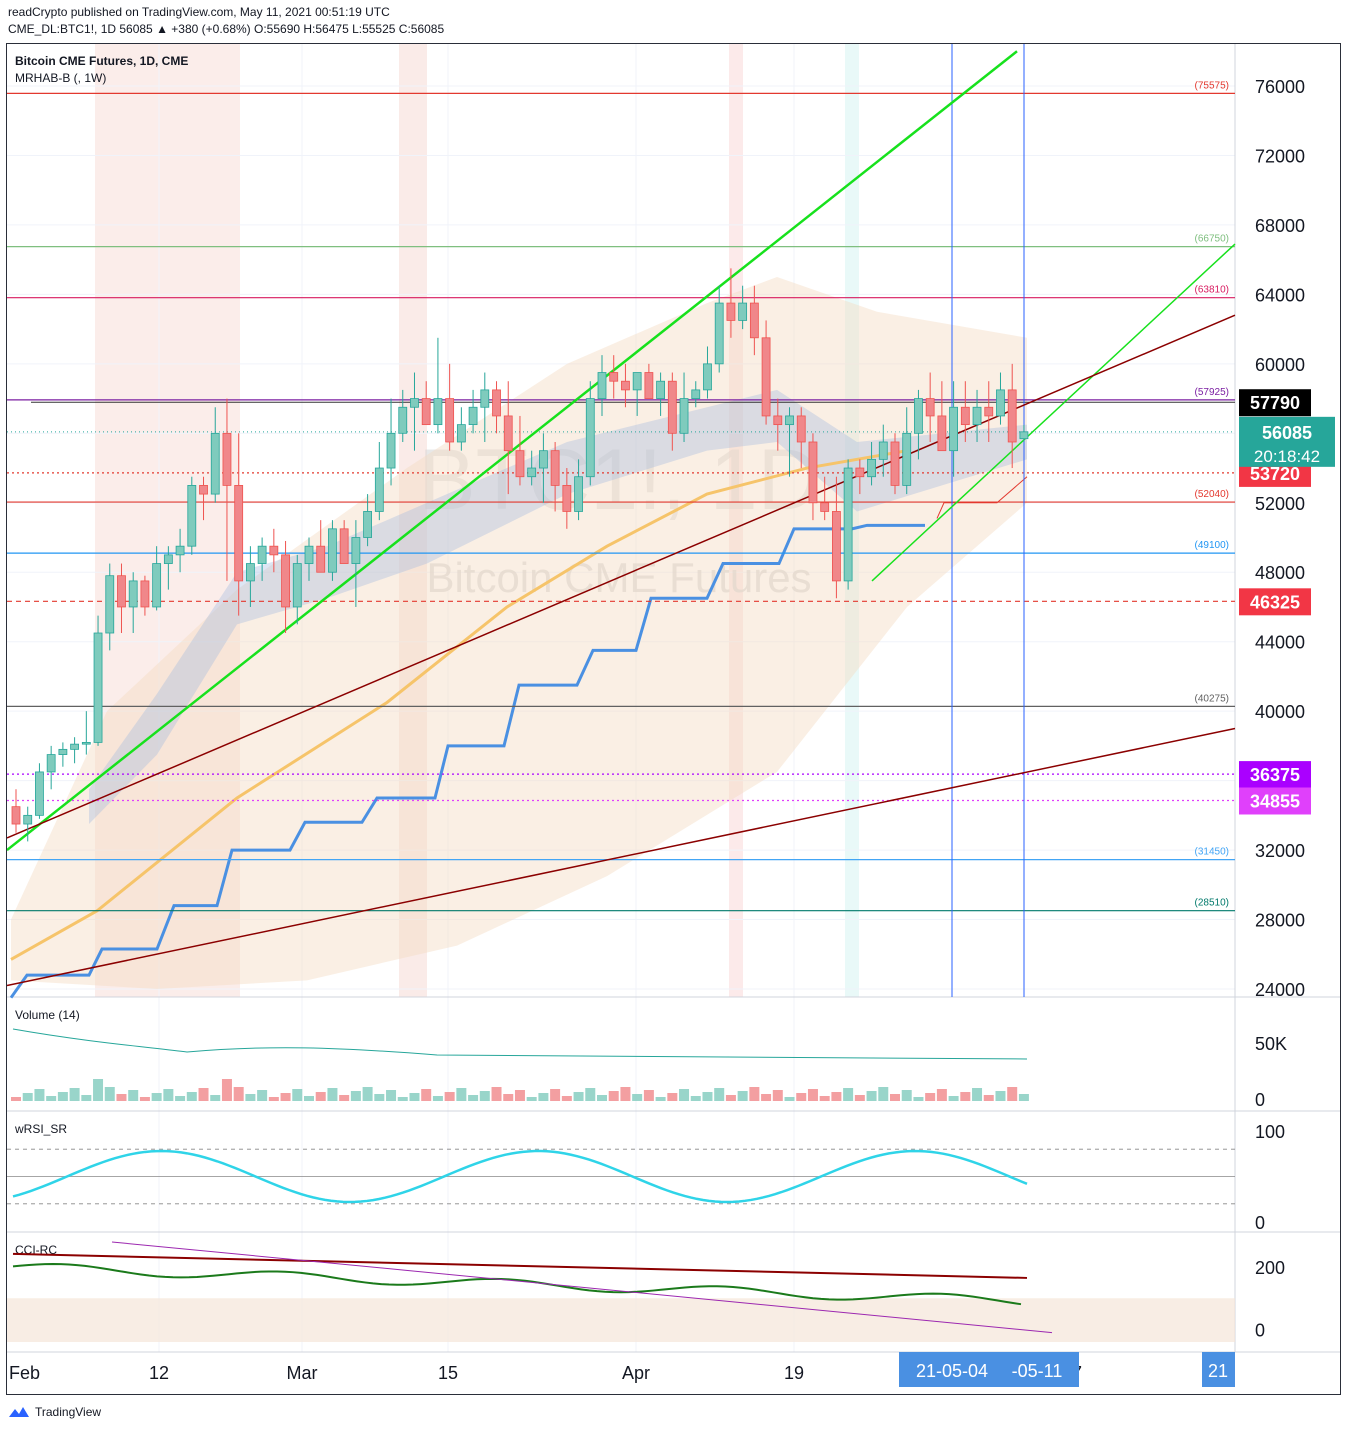 This screenshot has height=1433, width=1348. Describe the element at coordinates (40, 1129) in the screenshot. I see `pane-title-rsi: wRSI_SR` at that location.